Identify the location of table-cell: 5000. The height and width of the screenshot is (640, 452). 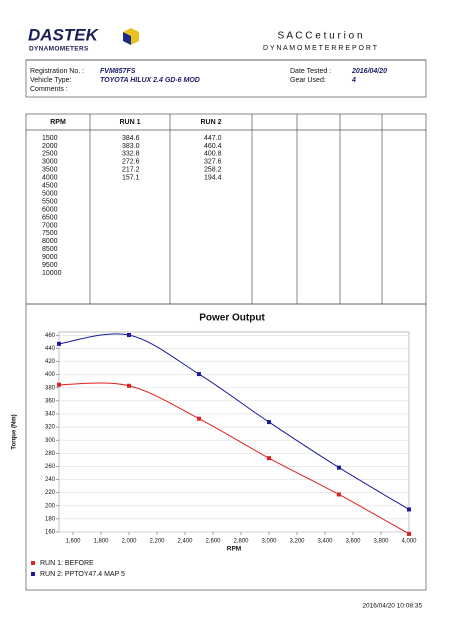
(50, 193).